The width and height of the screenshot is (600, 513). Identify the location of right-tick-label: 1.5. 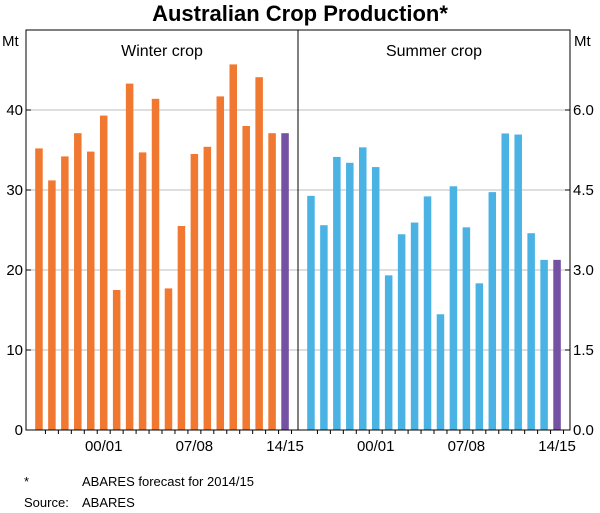
(583, 350).